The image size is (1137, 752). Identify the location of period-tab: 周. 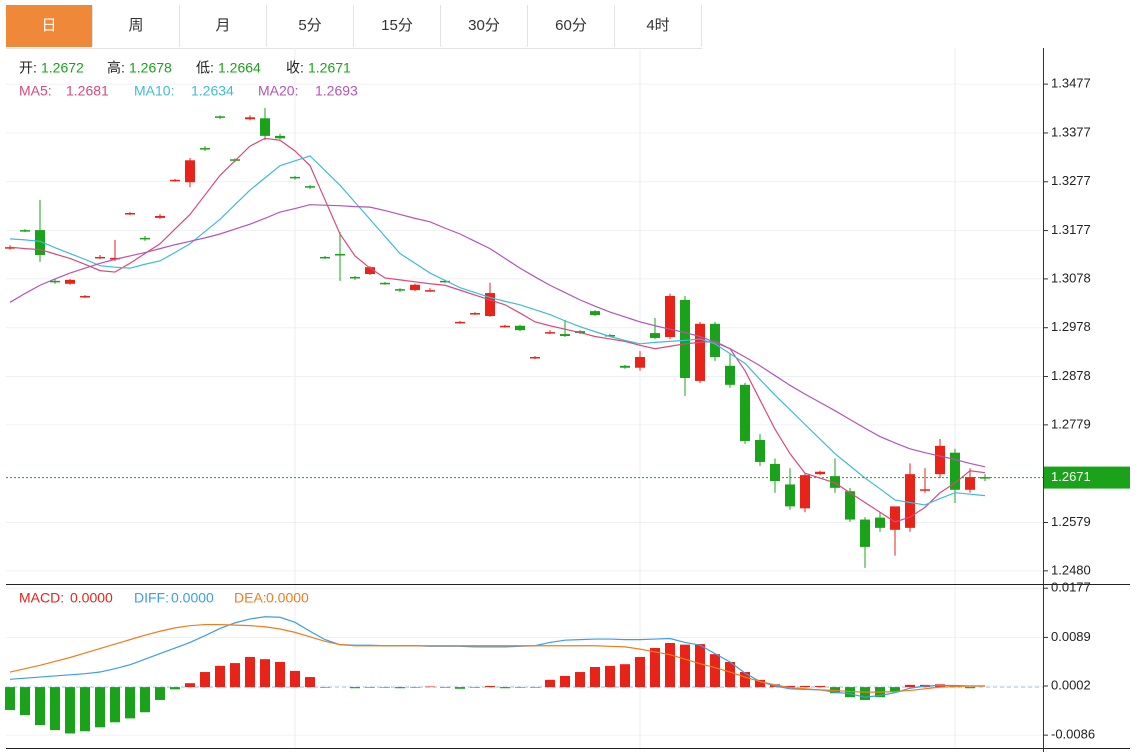
(136, 26).